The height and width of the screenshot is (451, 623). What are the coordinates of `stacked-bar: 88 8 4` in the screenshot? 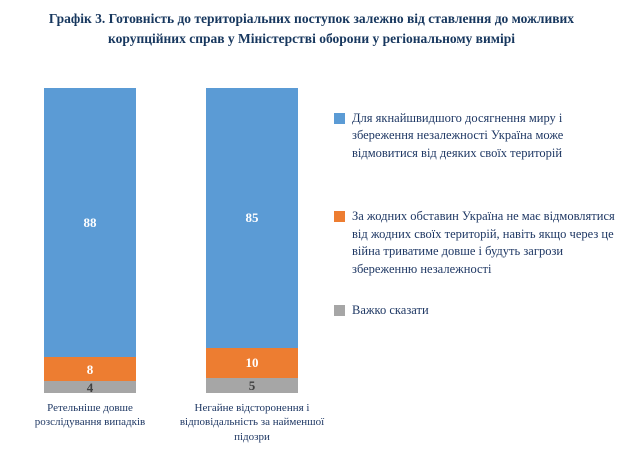 It's located at (90, 241).